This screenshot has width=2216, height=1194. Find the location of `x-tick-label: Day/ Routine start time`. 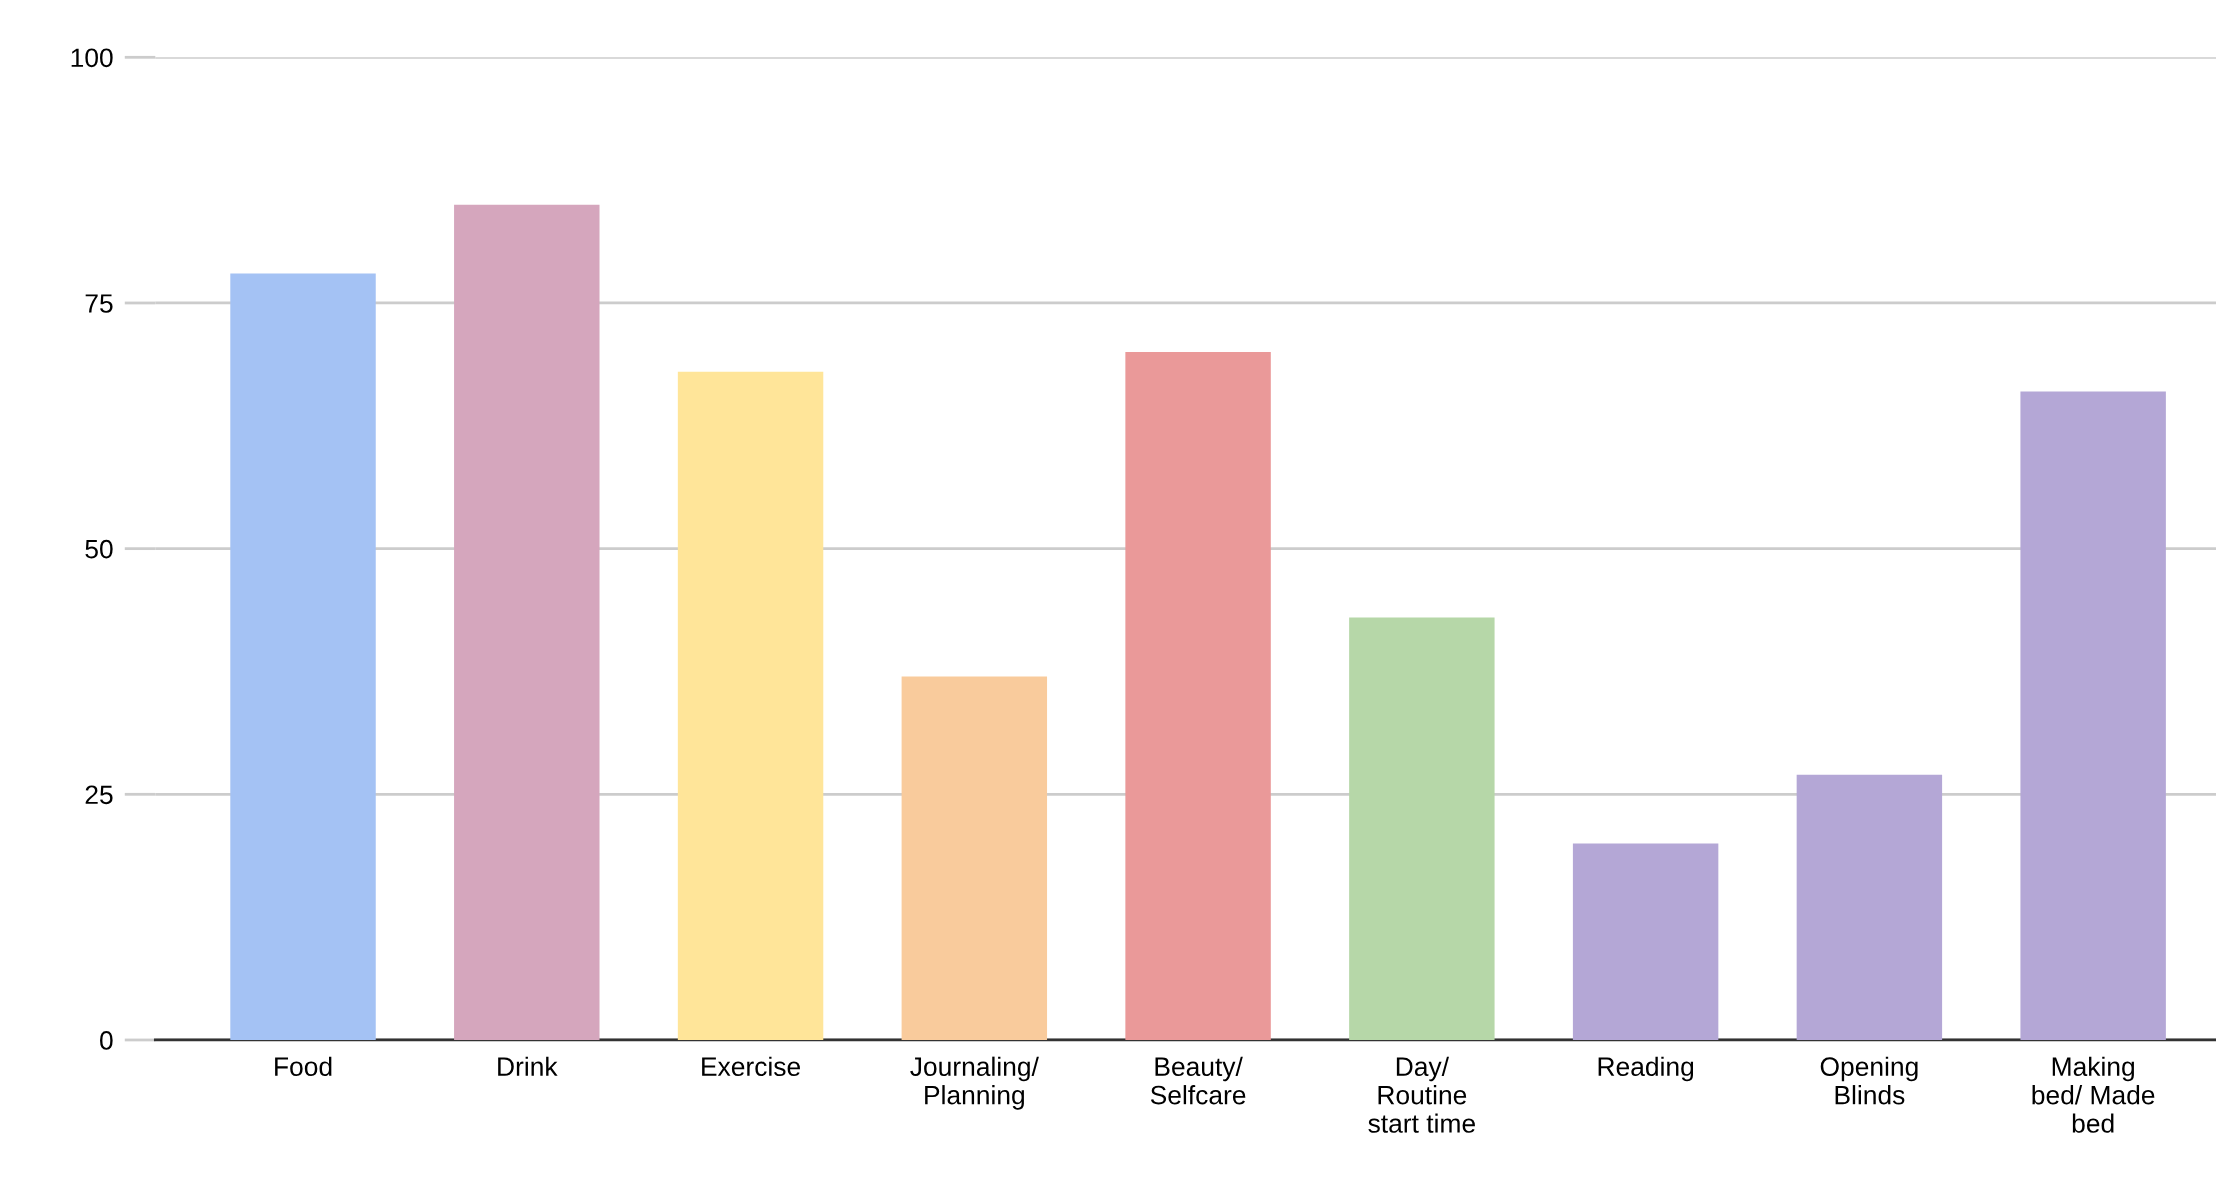

x-tick-label: Day/ Routine start time is located at coordinates (1421, 1094).